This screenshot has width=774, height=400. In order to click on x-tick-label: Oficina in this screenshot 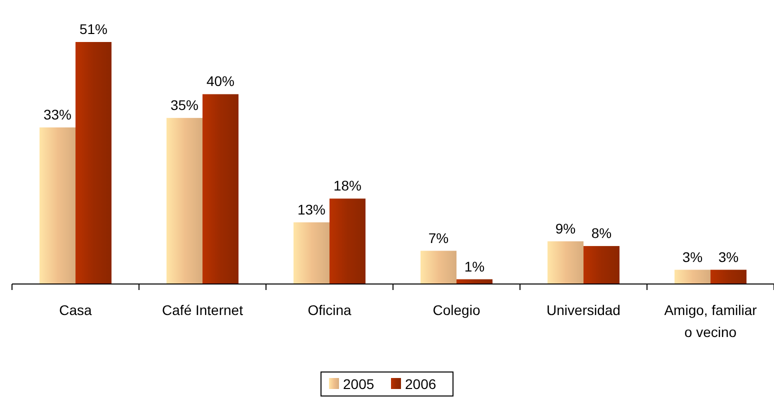, I will do `click(330, 310)`.